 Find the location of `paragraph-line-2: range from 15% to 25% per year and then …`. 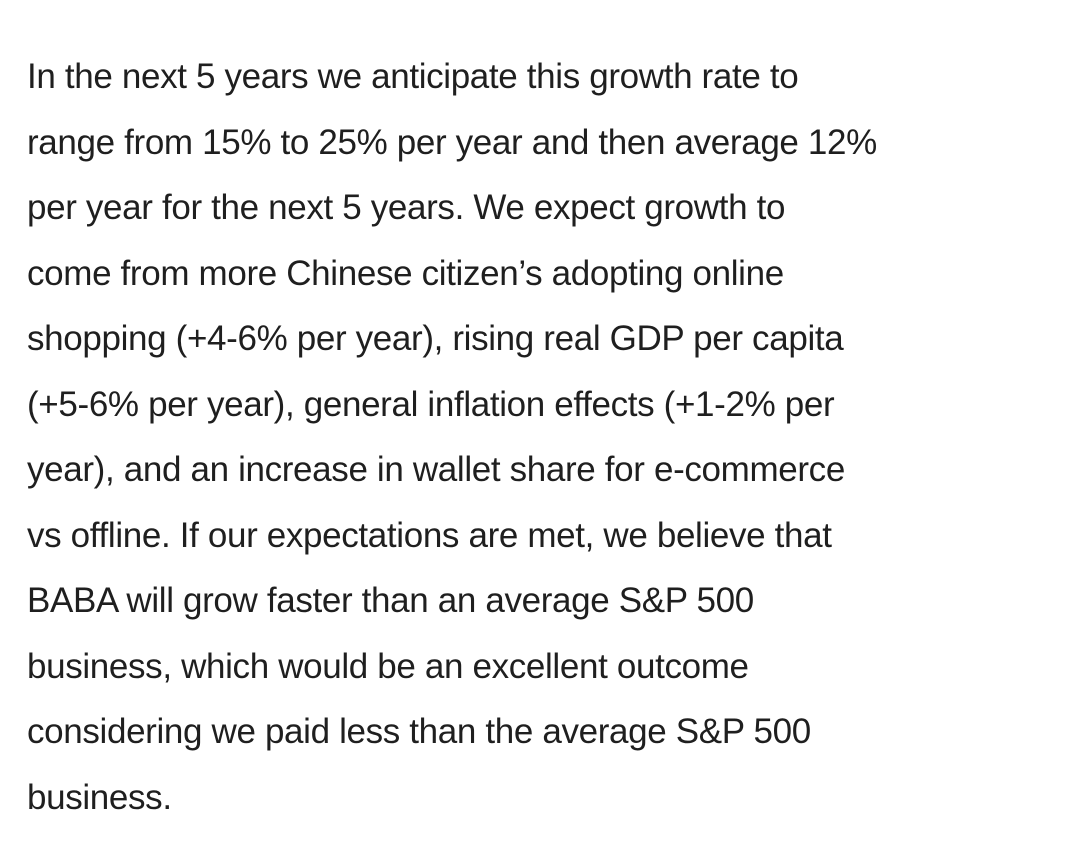

paragraph-line-2: range from 15% to 25% per year and then … is located at coordinates (452, 142).